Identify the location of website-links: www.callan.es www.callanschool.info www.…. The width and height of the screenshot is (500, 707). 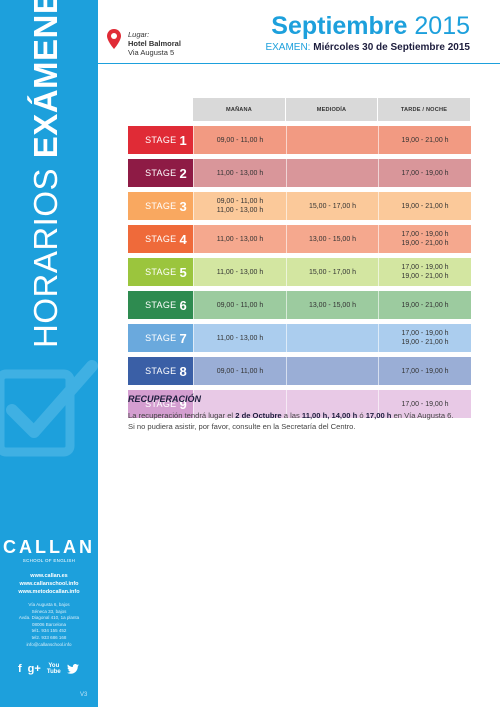
(49, 584).